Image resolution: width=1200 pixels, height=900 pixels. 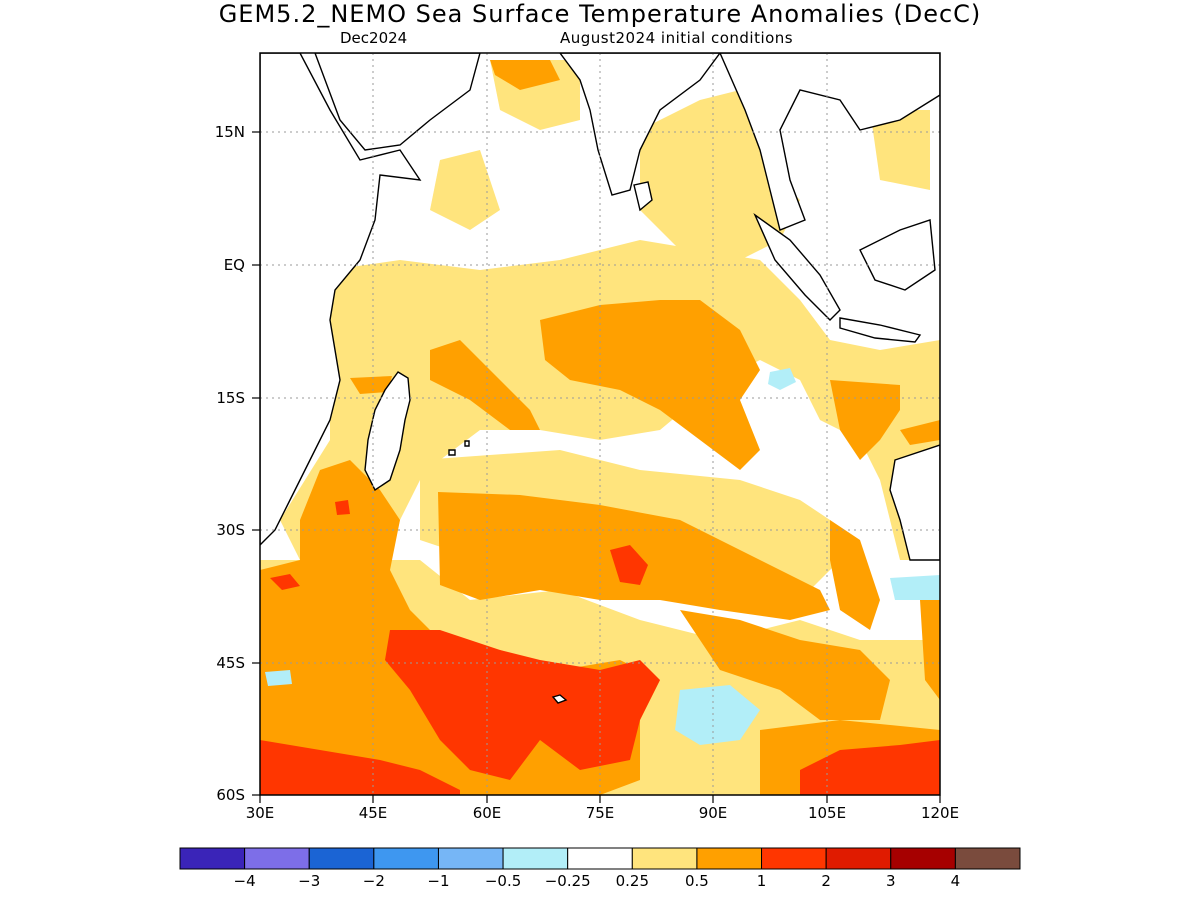 What do you see at coordinates (567, 881) in the screenshot?
I see `colorbar-label: −0.25` at bounding box center [567, 881].